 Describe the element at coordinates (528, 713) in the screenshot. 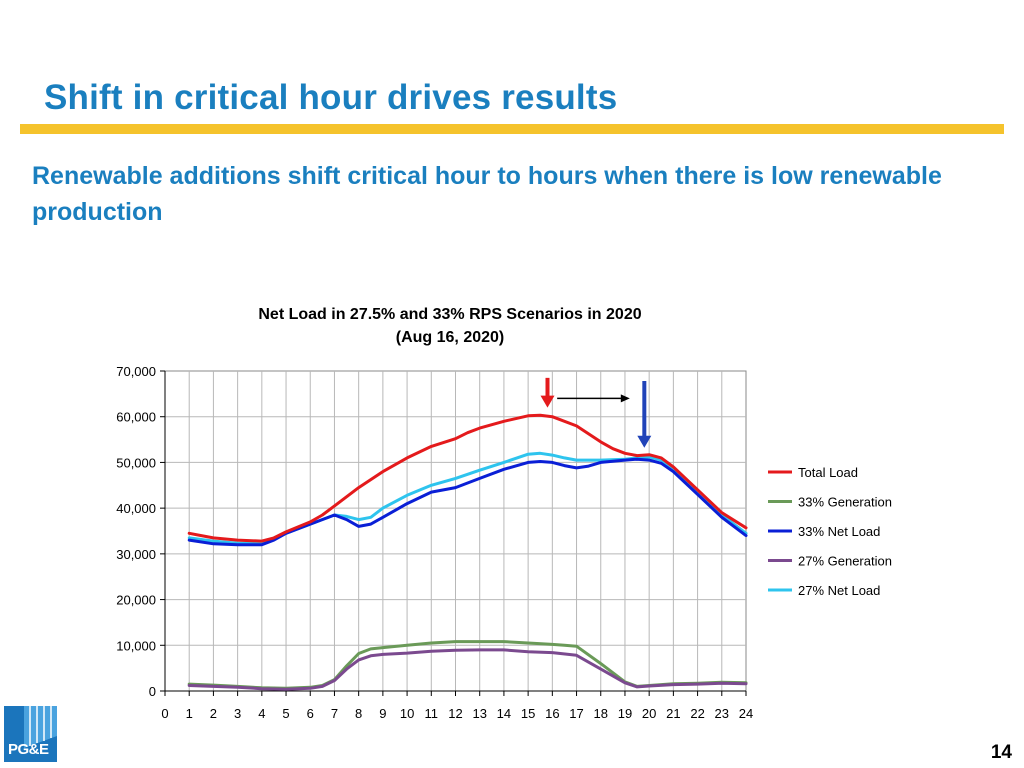

I see `x-tick-label: 15` at that location.